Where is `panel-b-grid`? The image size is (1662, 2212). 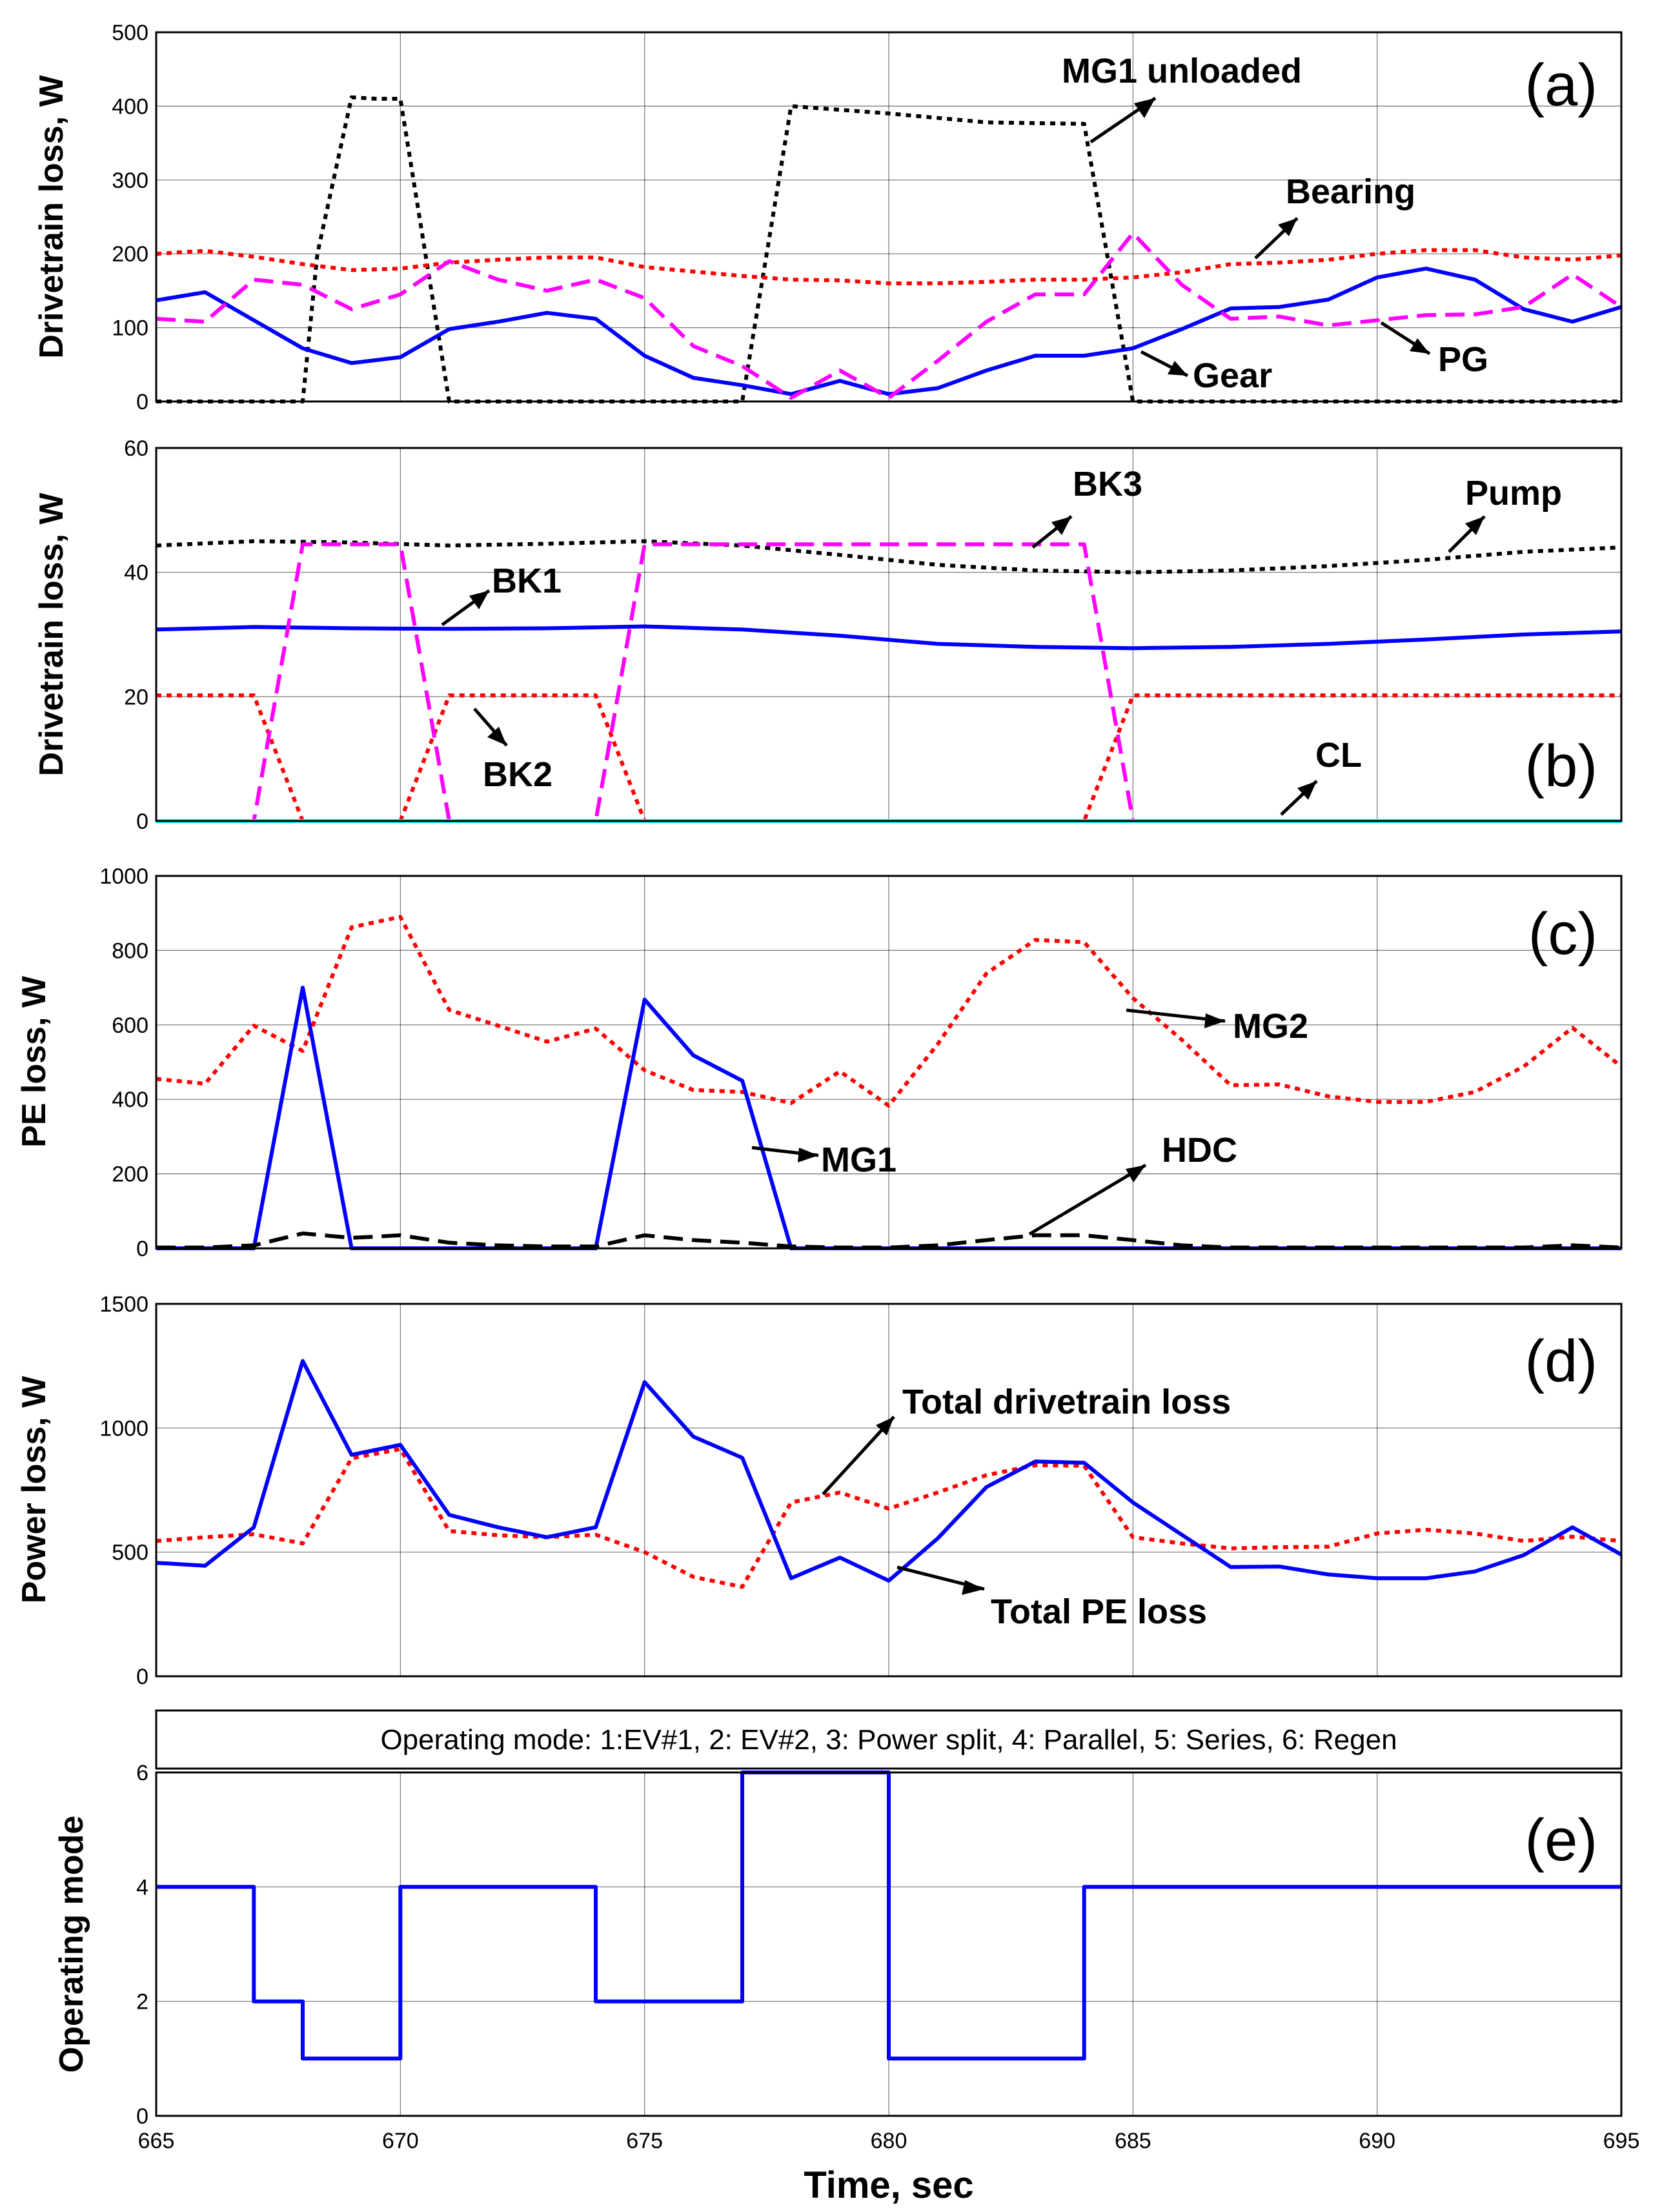 panel-b-grid is located at coordinates (888, 635).